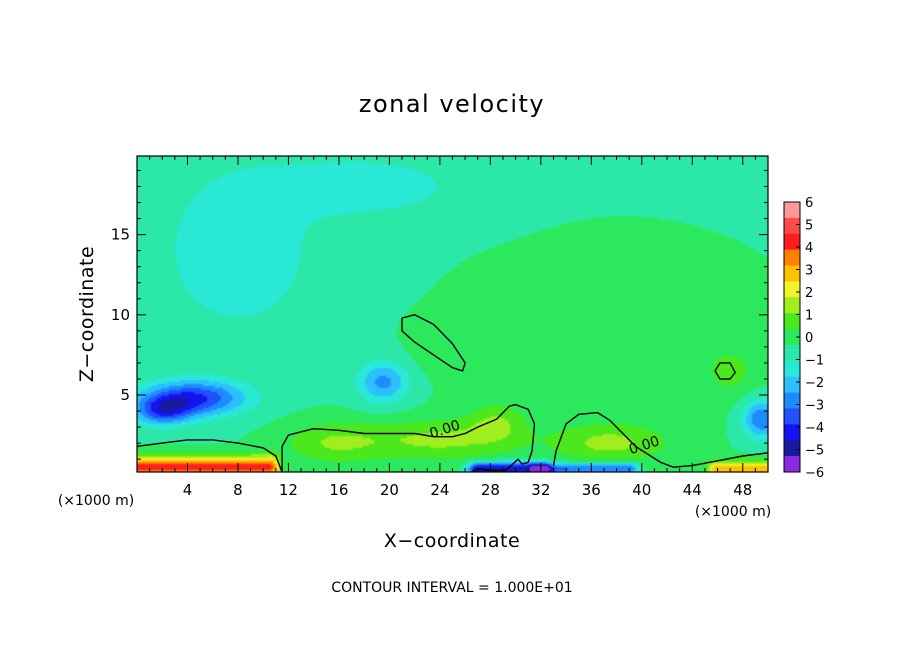  What do you see at coordinates (96, 501) in the screenshot?
I see `x-unit-left: (×1000 m)` at bounding box center [96, 501].